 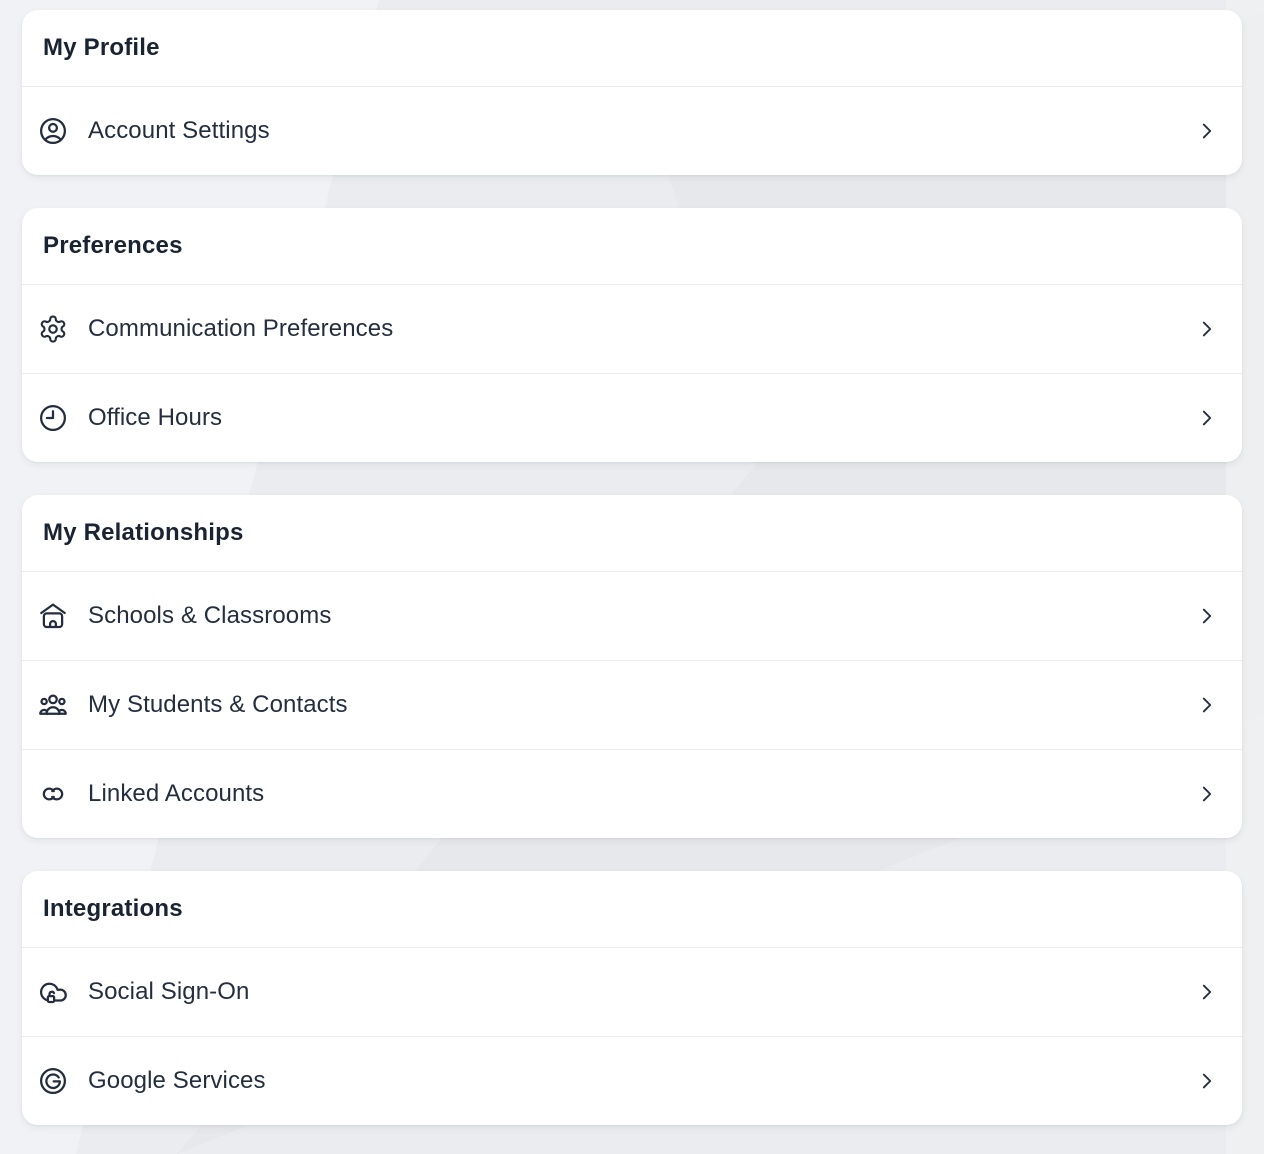 I want to click on row-label: Account Settings, so click(x=179, y=130).